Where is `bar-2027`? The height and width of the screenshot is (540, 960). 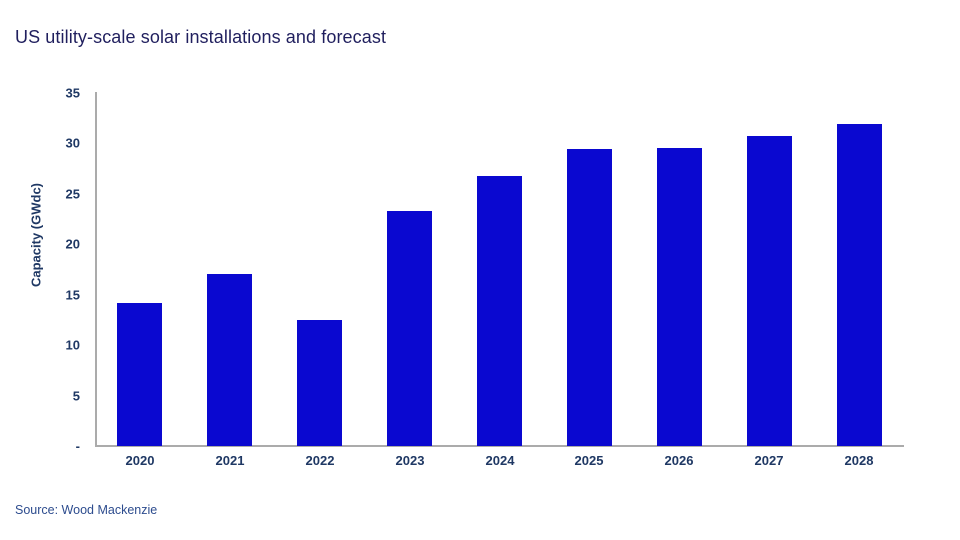
bar-2027 is located at coordinates (769, 291).